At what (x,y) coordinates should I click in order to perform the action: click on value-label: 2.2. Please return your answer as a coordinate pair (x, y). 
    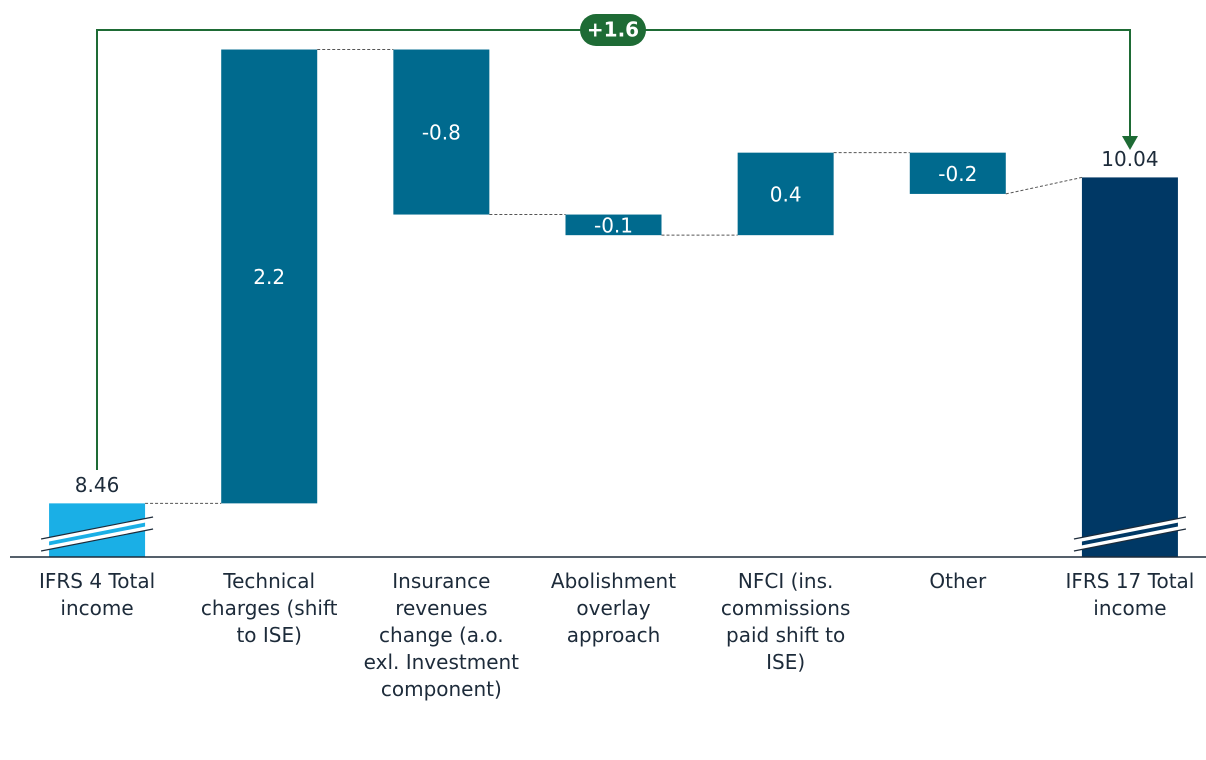
    Looking at the image, I should click on (269, 277).